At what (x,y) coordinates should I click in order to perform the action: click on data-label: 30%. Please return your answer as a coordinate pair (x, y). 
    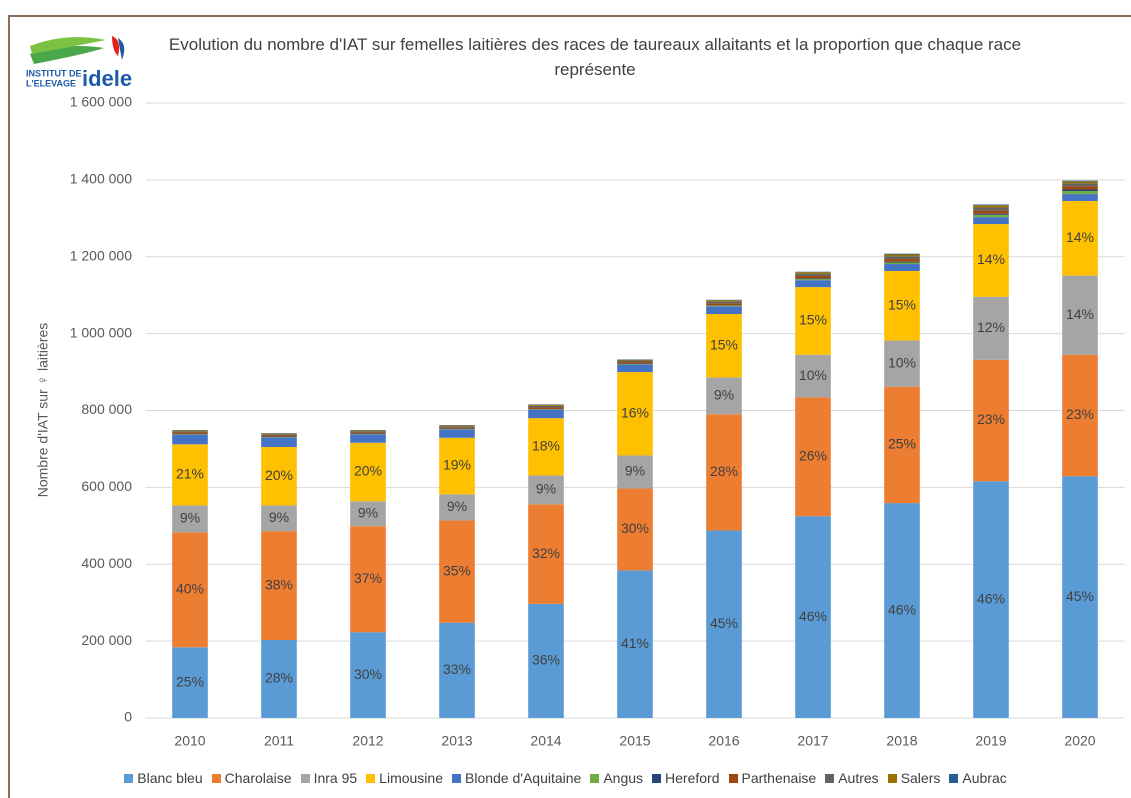
    Looking at the image, I should click on (368, 674).